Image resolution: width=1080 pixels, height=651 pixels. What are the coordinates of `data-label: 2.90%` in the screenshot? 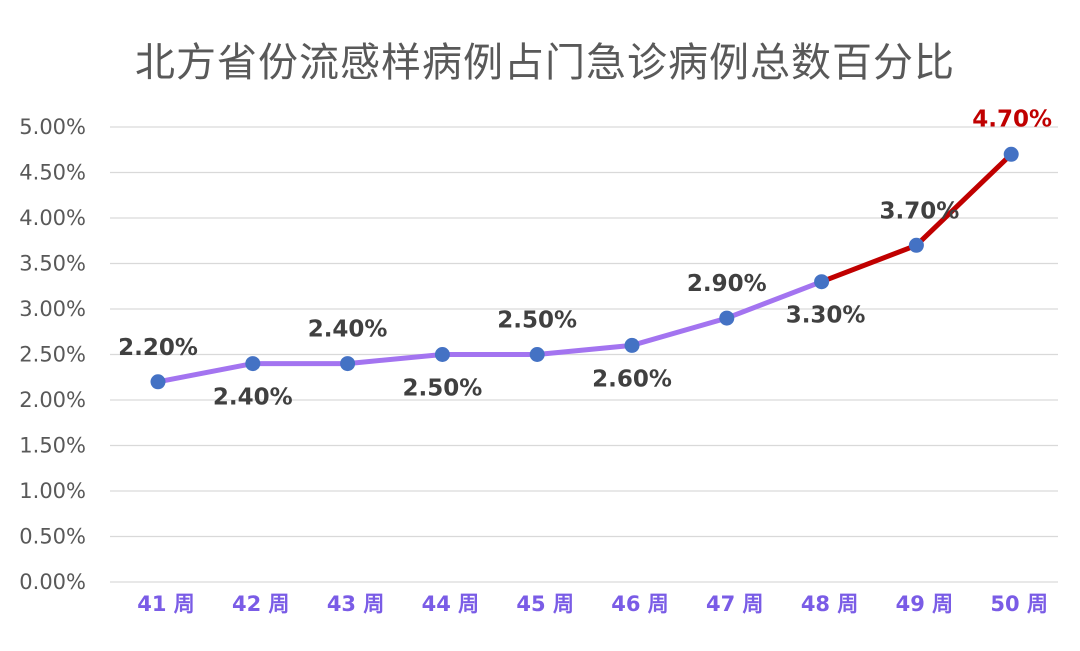 It's located at (727, 284).